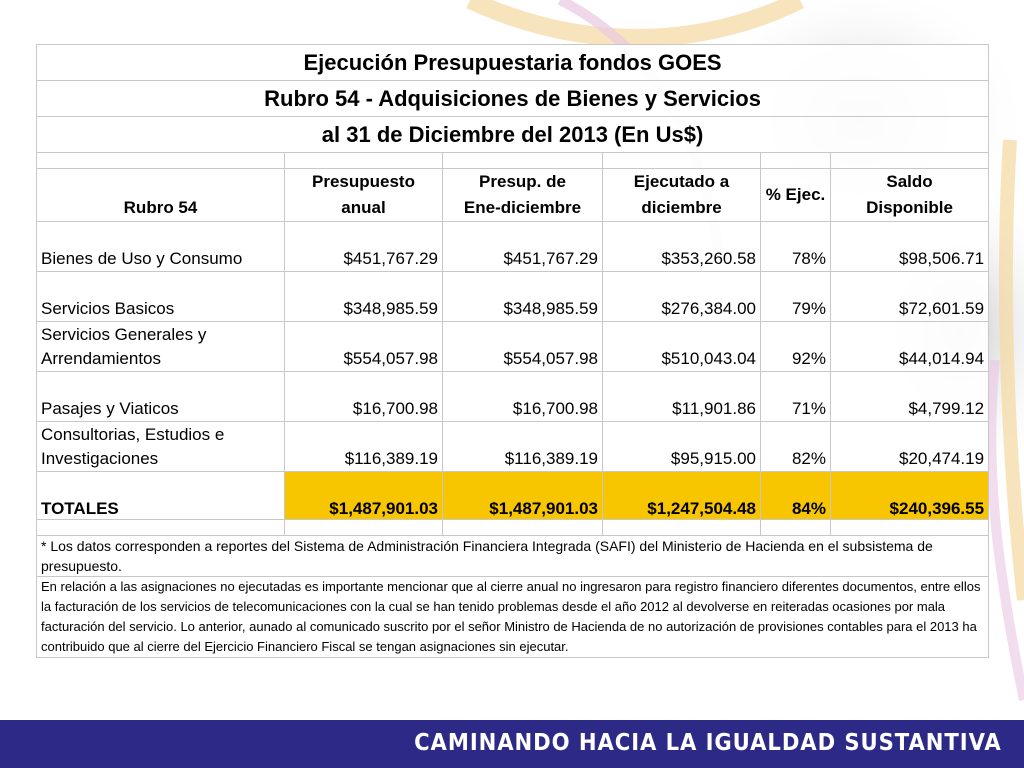  What do you see at coordinates (909, 181) in the screenshot?
I see `header-text-line: Saldo` at bounding box center [909, 181].